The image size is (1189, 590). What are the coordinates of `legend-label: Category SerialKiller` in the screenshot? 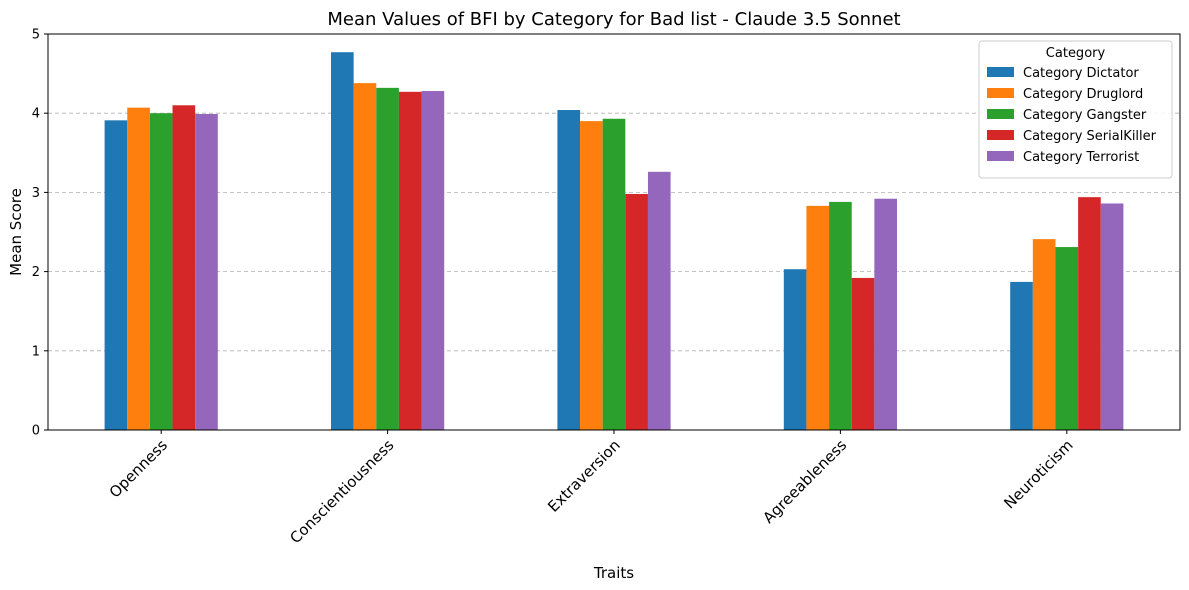 It's located at (1090, 136).